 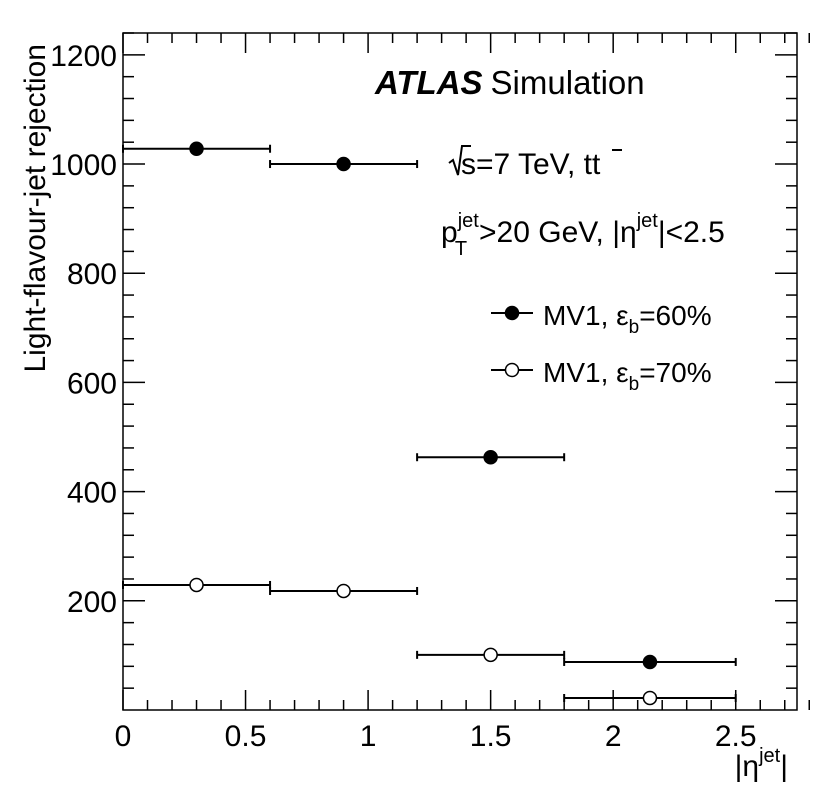 What do you see at coordinates (736, 736) in the screenshot?
I see `x-tick-label: 2.5` at bounding box center [736, 736].